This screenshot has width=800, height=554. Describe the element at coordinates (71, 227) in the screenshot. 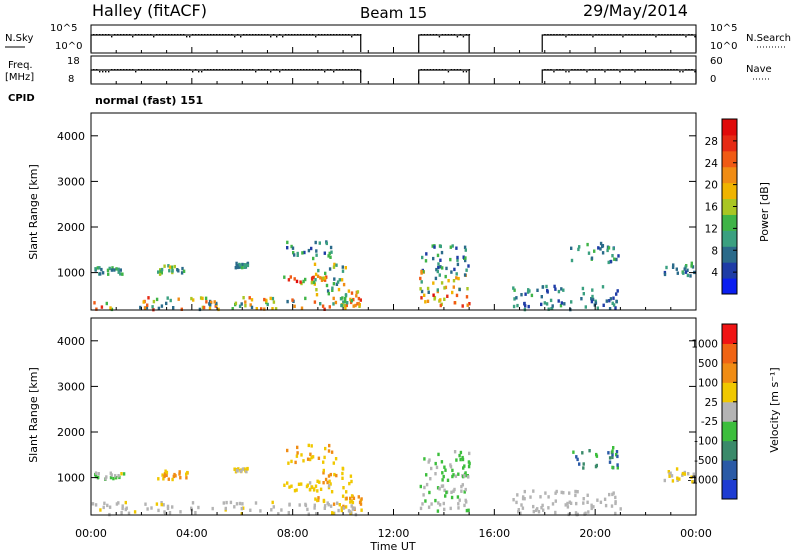

I see `y-tick-label: 2000` at that location.